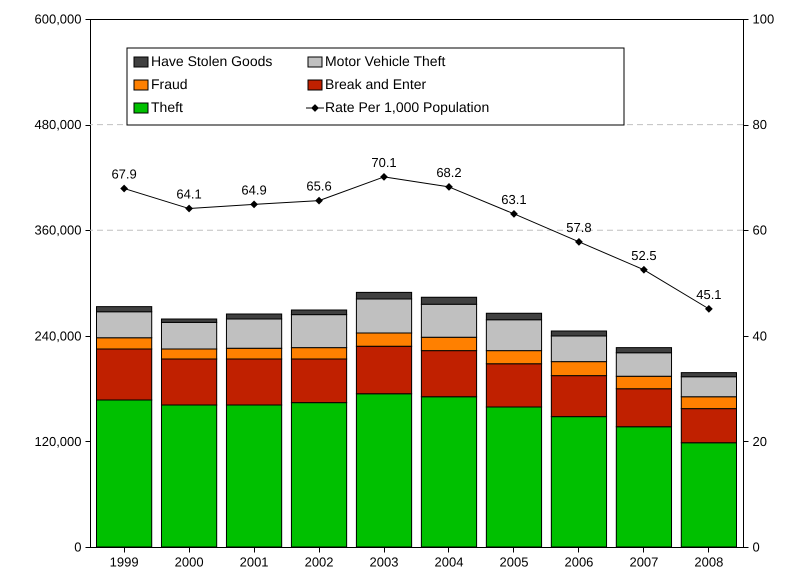 The height and width of the screenshot is (579, 811). Describe the element at coordinates (759, 230) in the screenshot. I see `y2-tick-label: 60` at that location.